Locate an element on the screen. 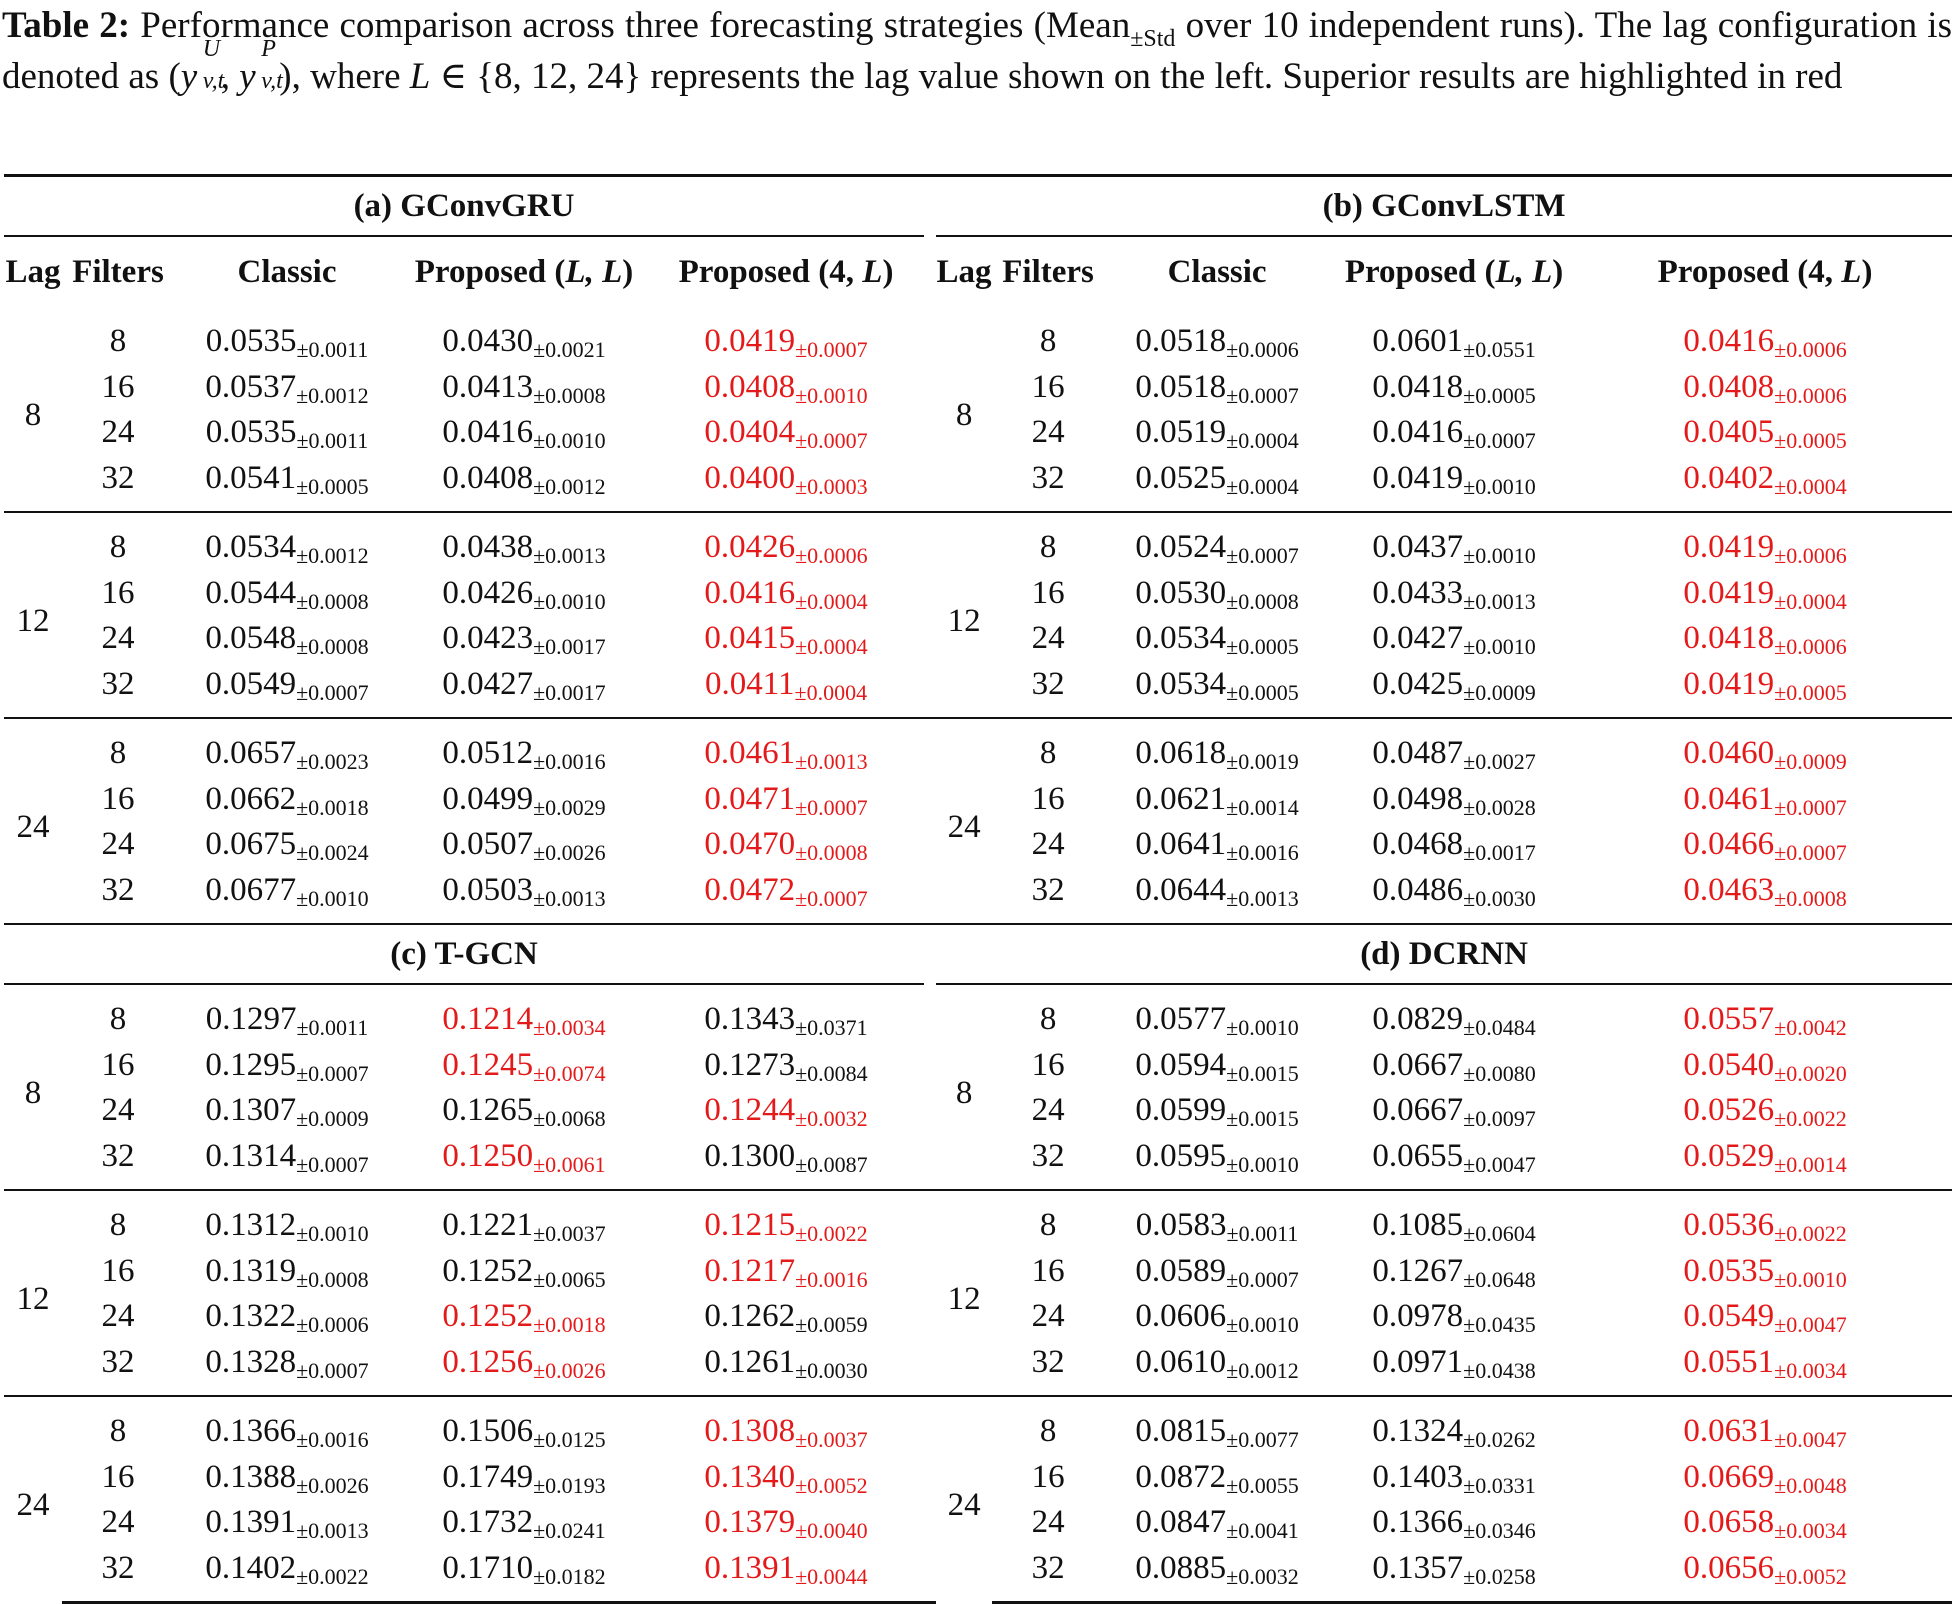 Image resolution: width=1956 pixels, height=1604 pixels. std-value: ±0.0648 is located at coordinates (1499, 1279).